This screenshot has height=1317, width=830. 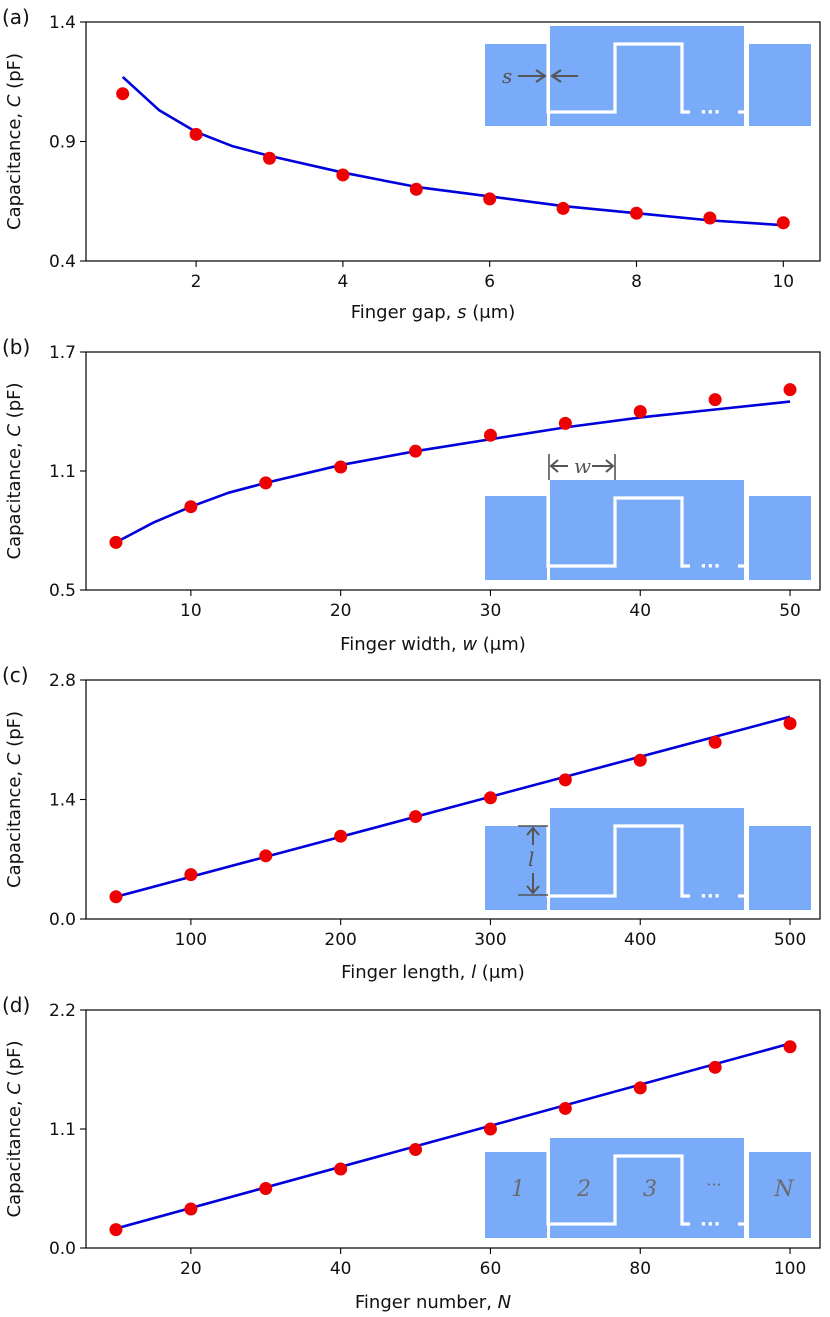 What do you see at coordinates (531, 859) in the screenshot?
I see `inset-label-l: l` at bounding box center [531, 859].